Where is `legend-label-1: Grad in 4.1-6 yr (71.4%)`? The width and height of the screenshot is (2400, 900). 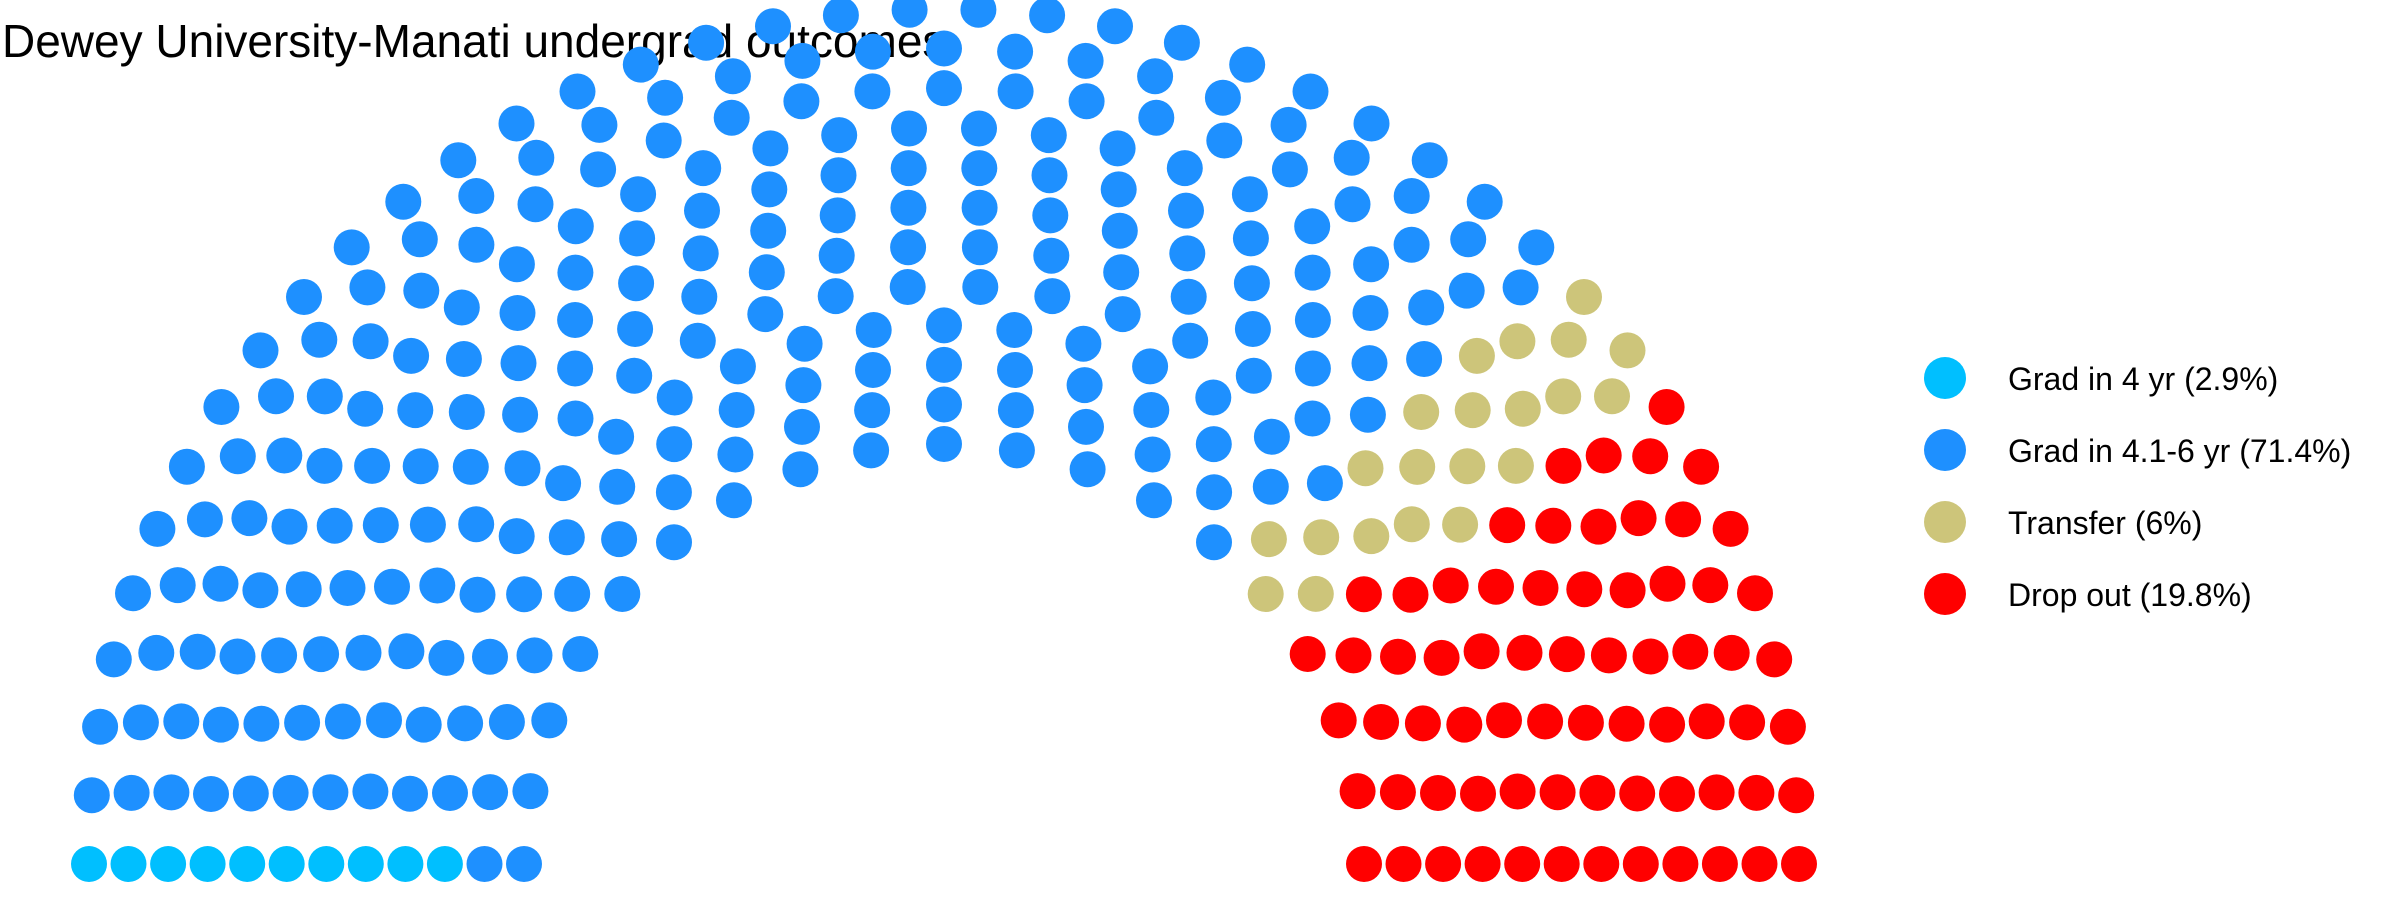
legend-label-1: Grad in 4.1-6 yr (71.4%) is located at coordinates (2180, 451).